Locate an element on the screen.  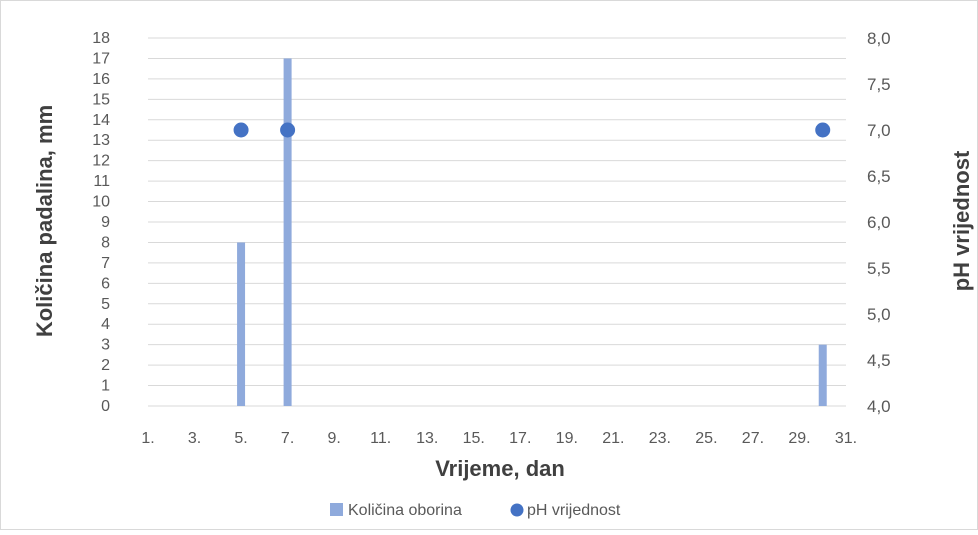
y-tick-label-5: 5 is located at coordinates (105, 304).